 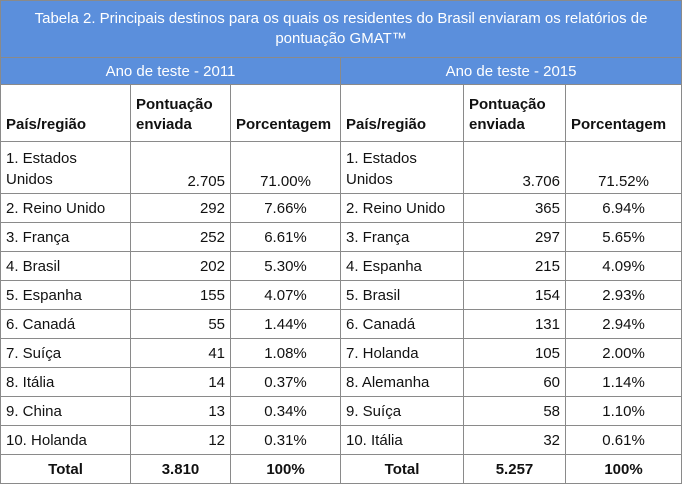 I want to click on scores-sent: 292, so click(x=180, y=208).